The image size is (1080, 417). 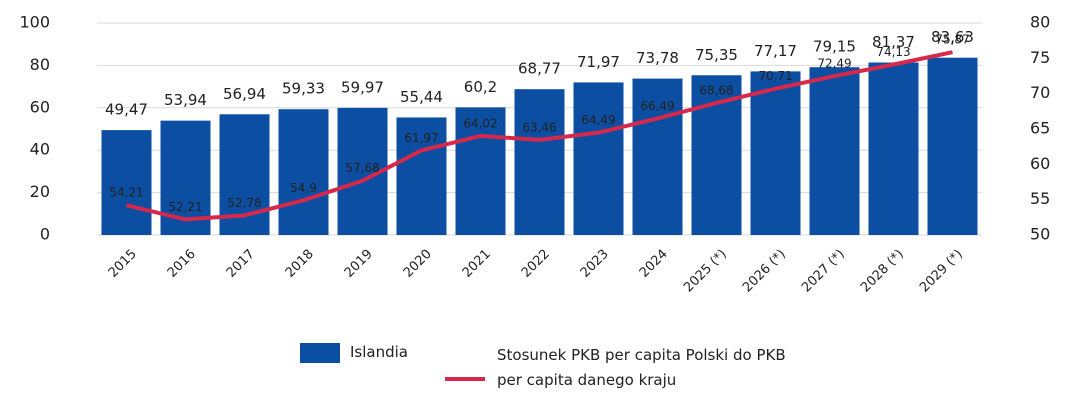 What do you see at coordinates (657, 58) in the screenshot?
I see `bar-value-label: 73,78` at bounding box center [657, 58].